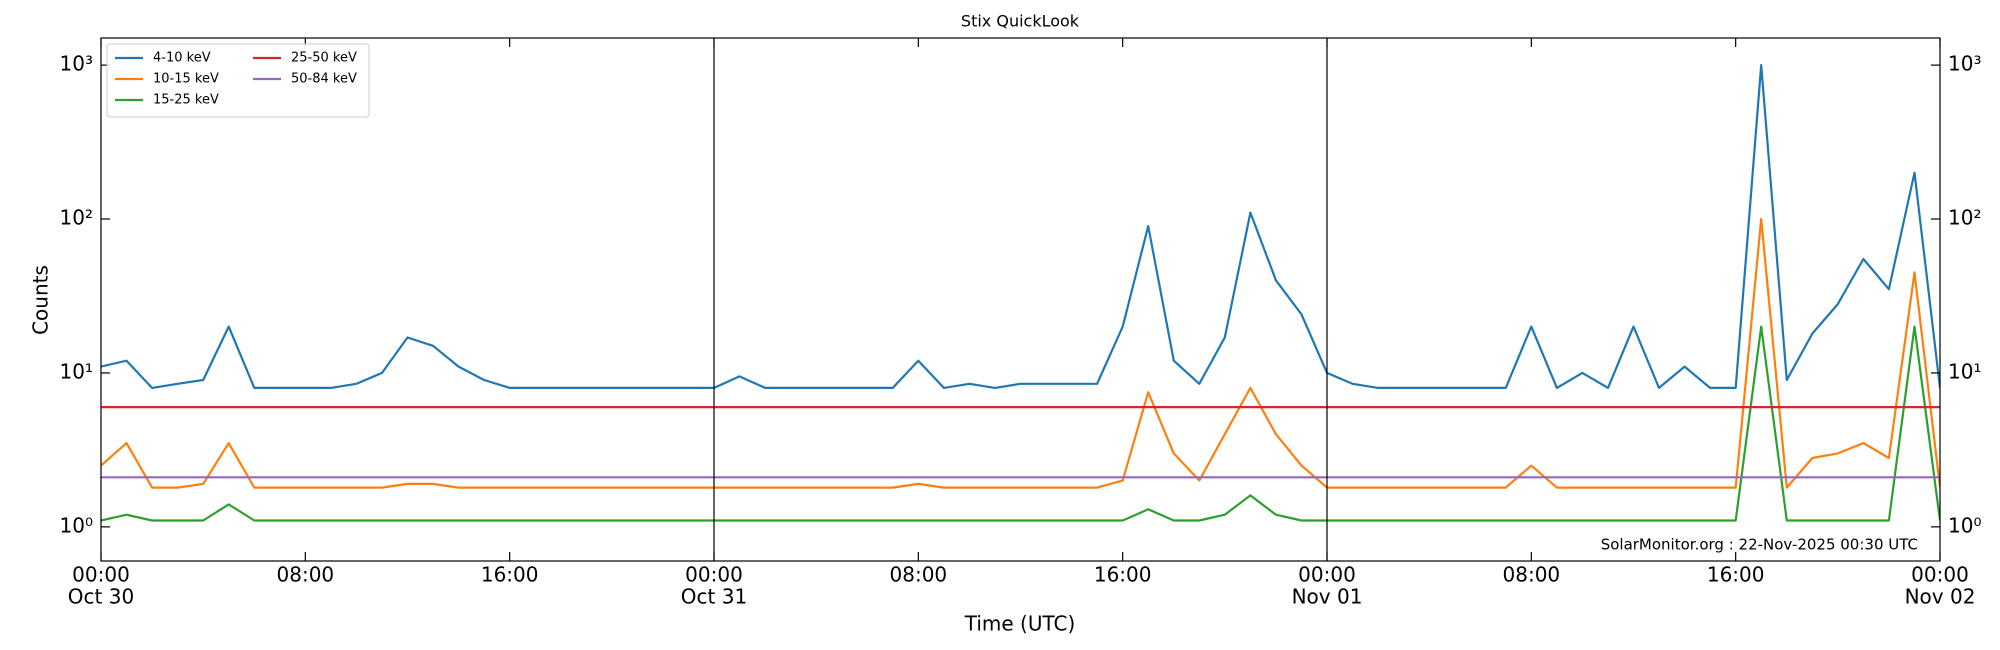 This screenshot has width=2000, height=650. Describe the element at coordinates (324, 79) in the screenshot. I see `legend-label: 50-84 keV` at that location.